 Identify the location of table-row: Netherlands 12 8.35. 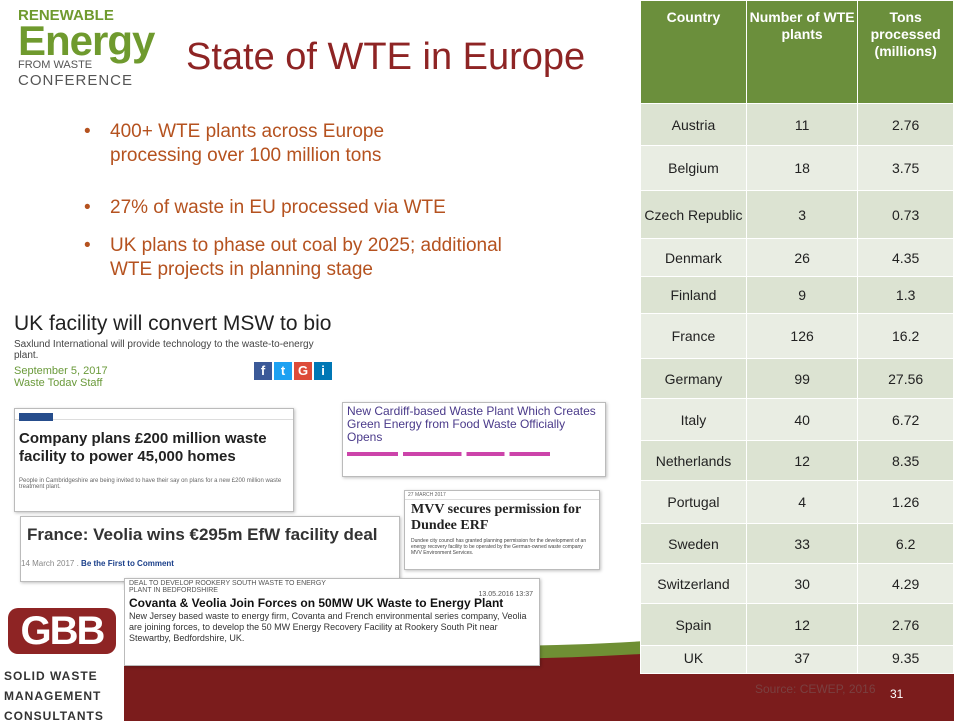
(797, 460).